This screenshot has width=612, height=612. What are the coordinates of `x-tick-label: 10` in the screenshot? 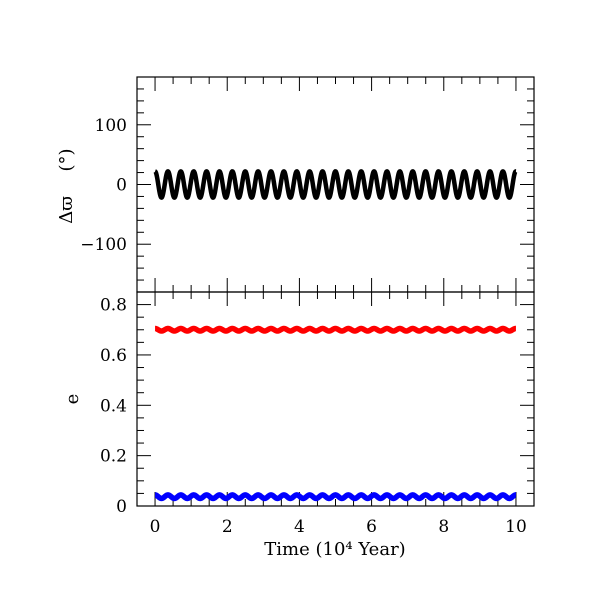 It's located at (516, 527).